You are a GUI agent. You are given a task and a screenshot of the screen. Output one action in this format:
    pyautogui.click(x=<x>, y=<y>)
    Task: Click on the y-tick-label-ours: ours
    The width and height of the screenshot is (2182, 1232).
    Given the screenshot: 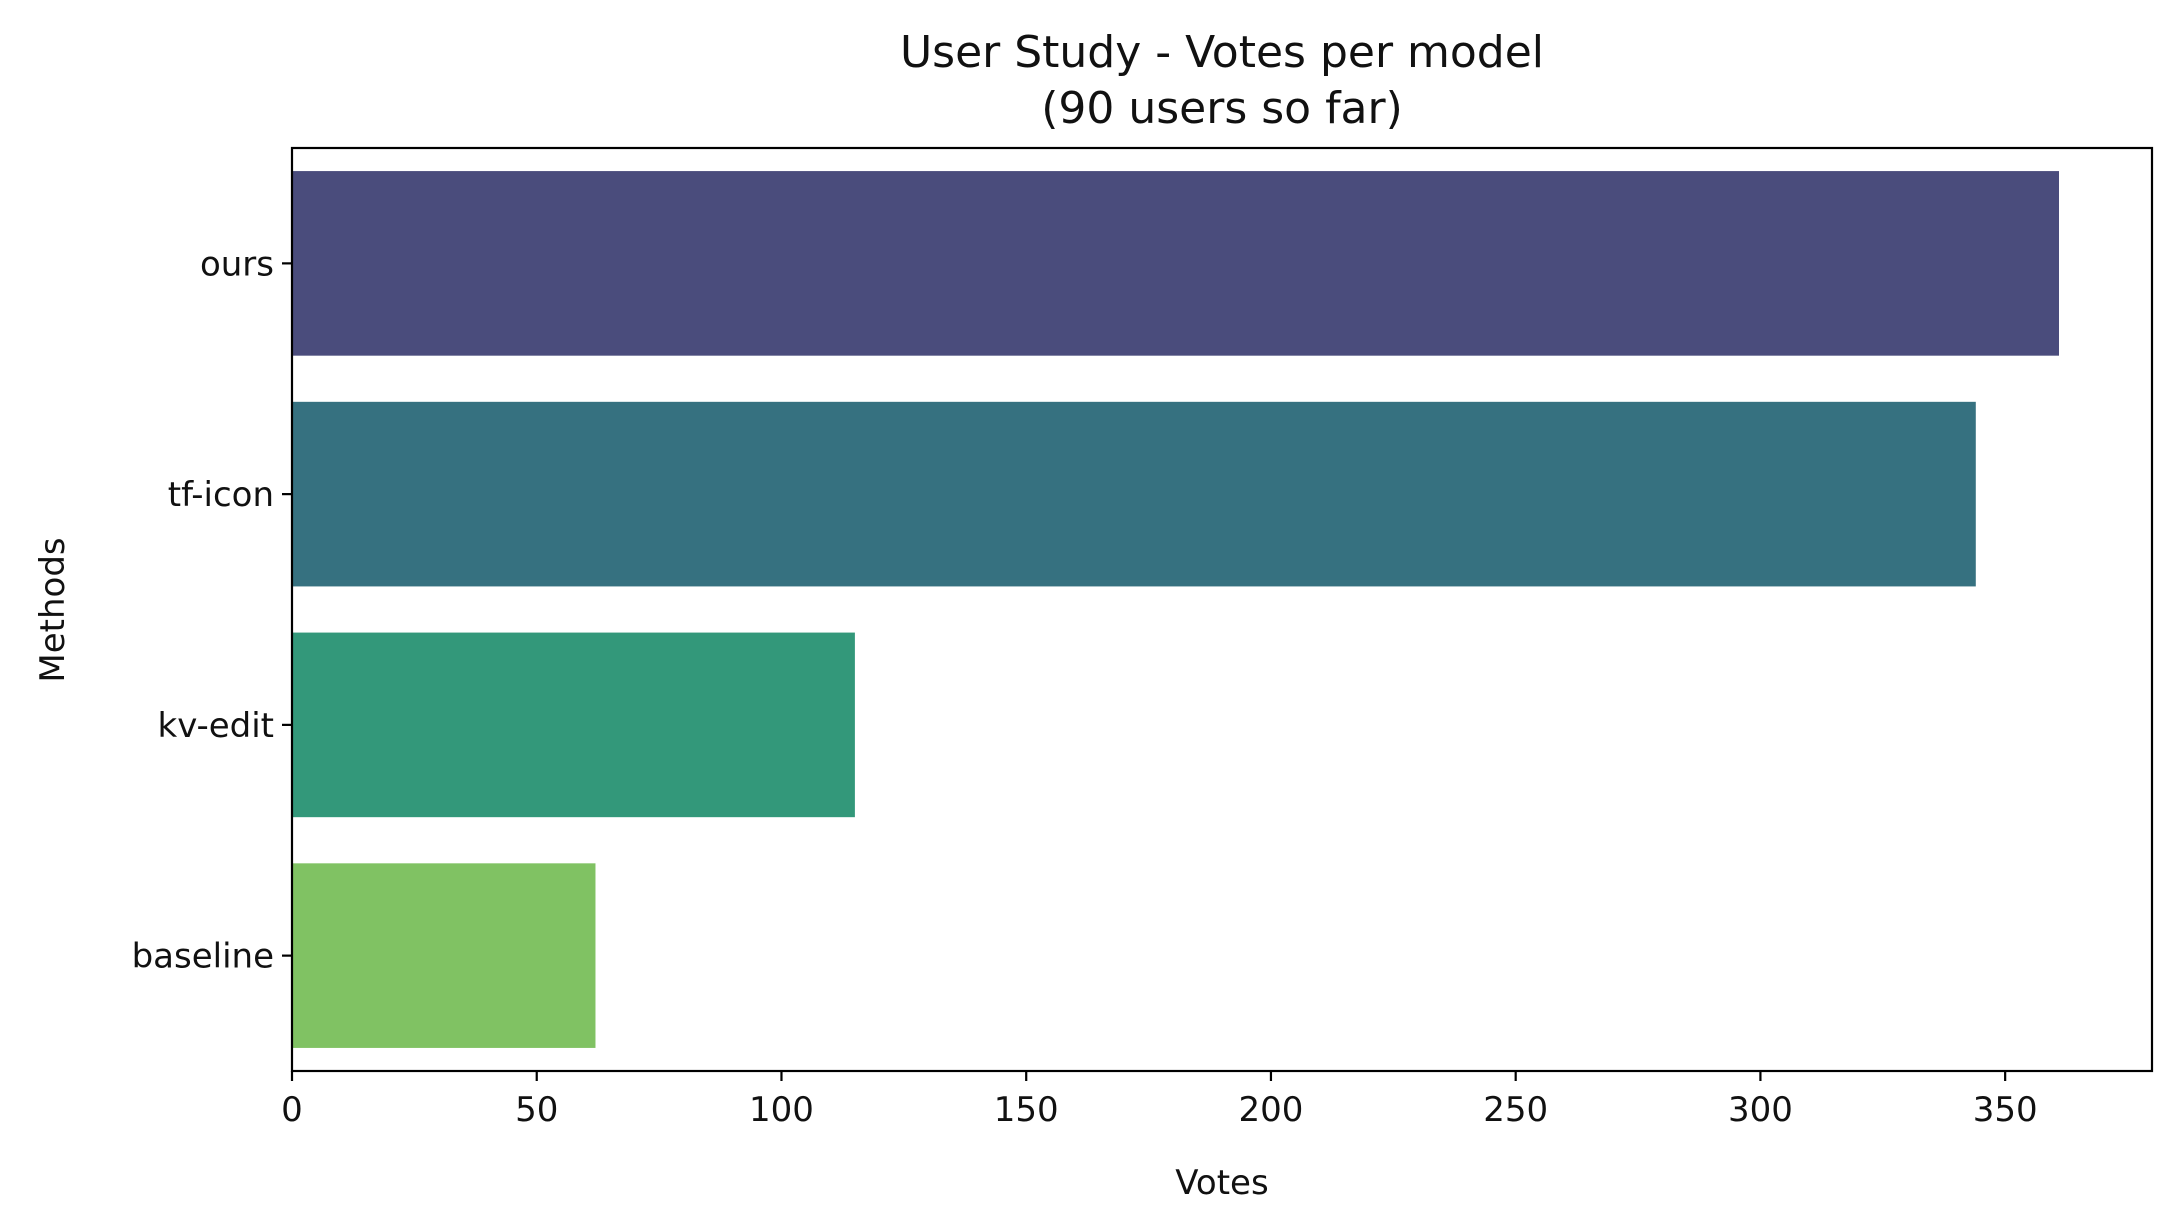 What is the action you would take?
    pyautogui.click(x=237, y=264)
    